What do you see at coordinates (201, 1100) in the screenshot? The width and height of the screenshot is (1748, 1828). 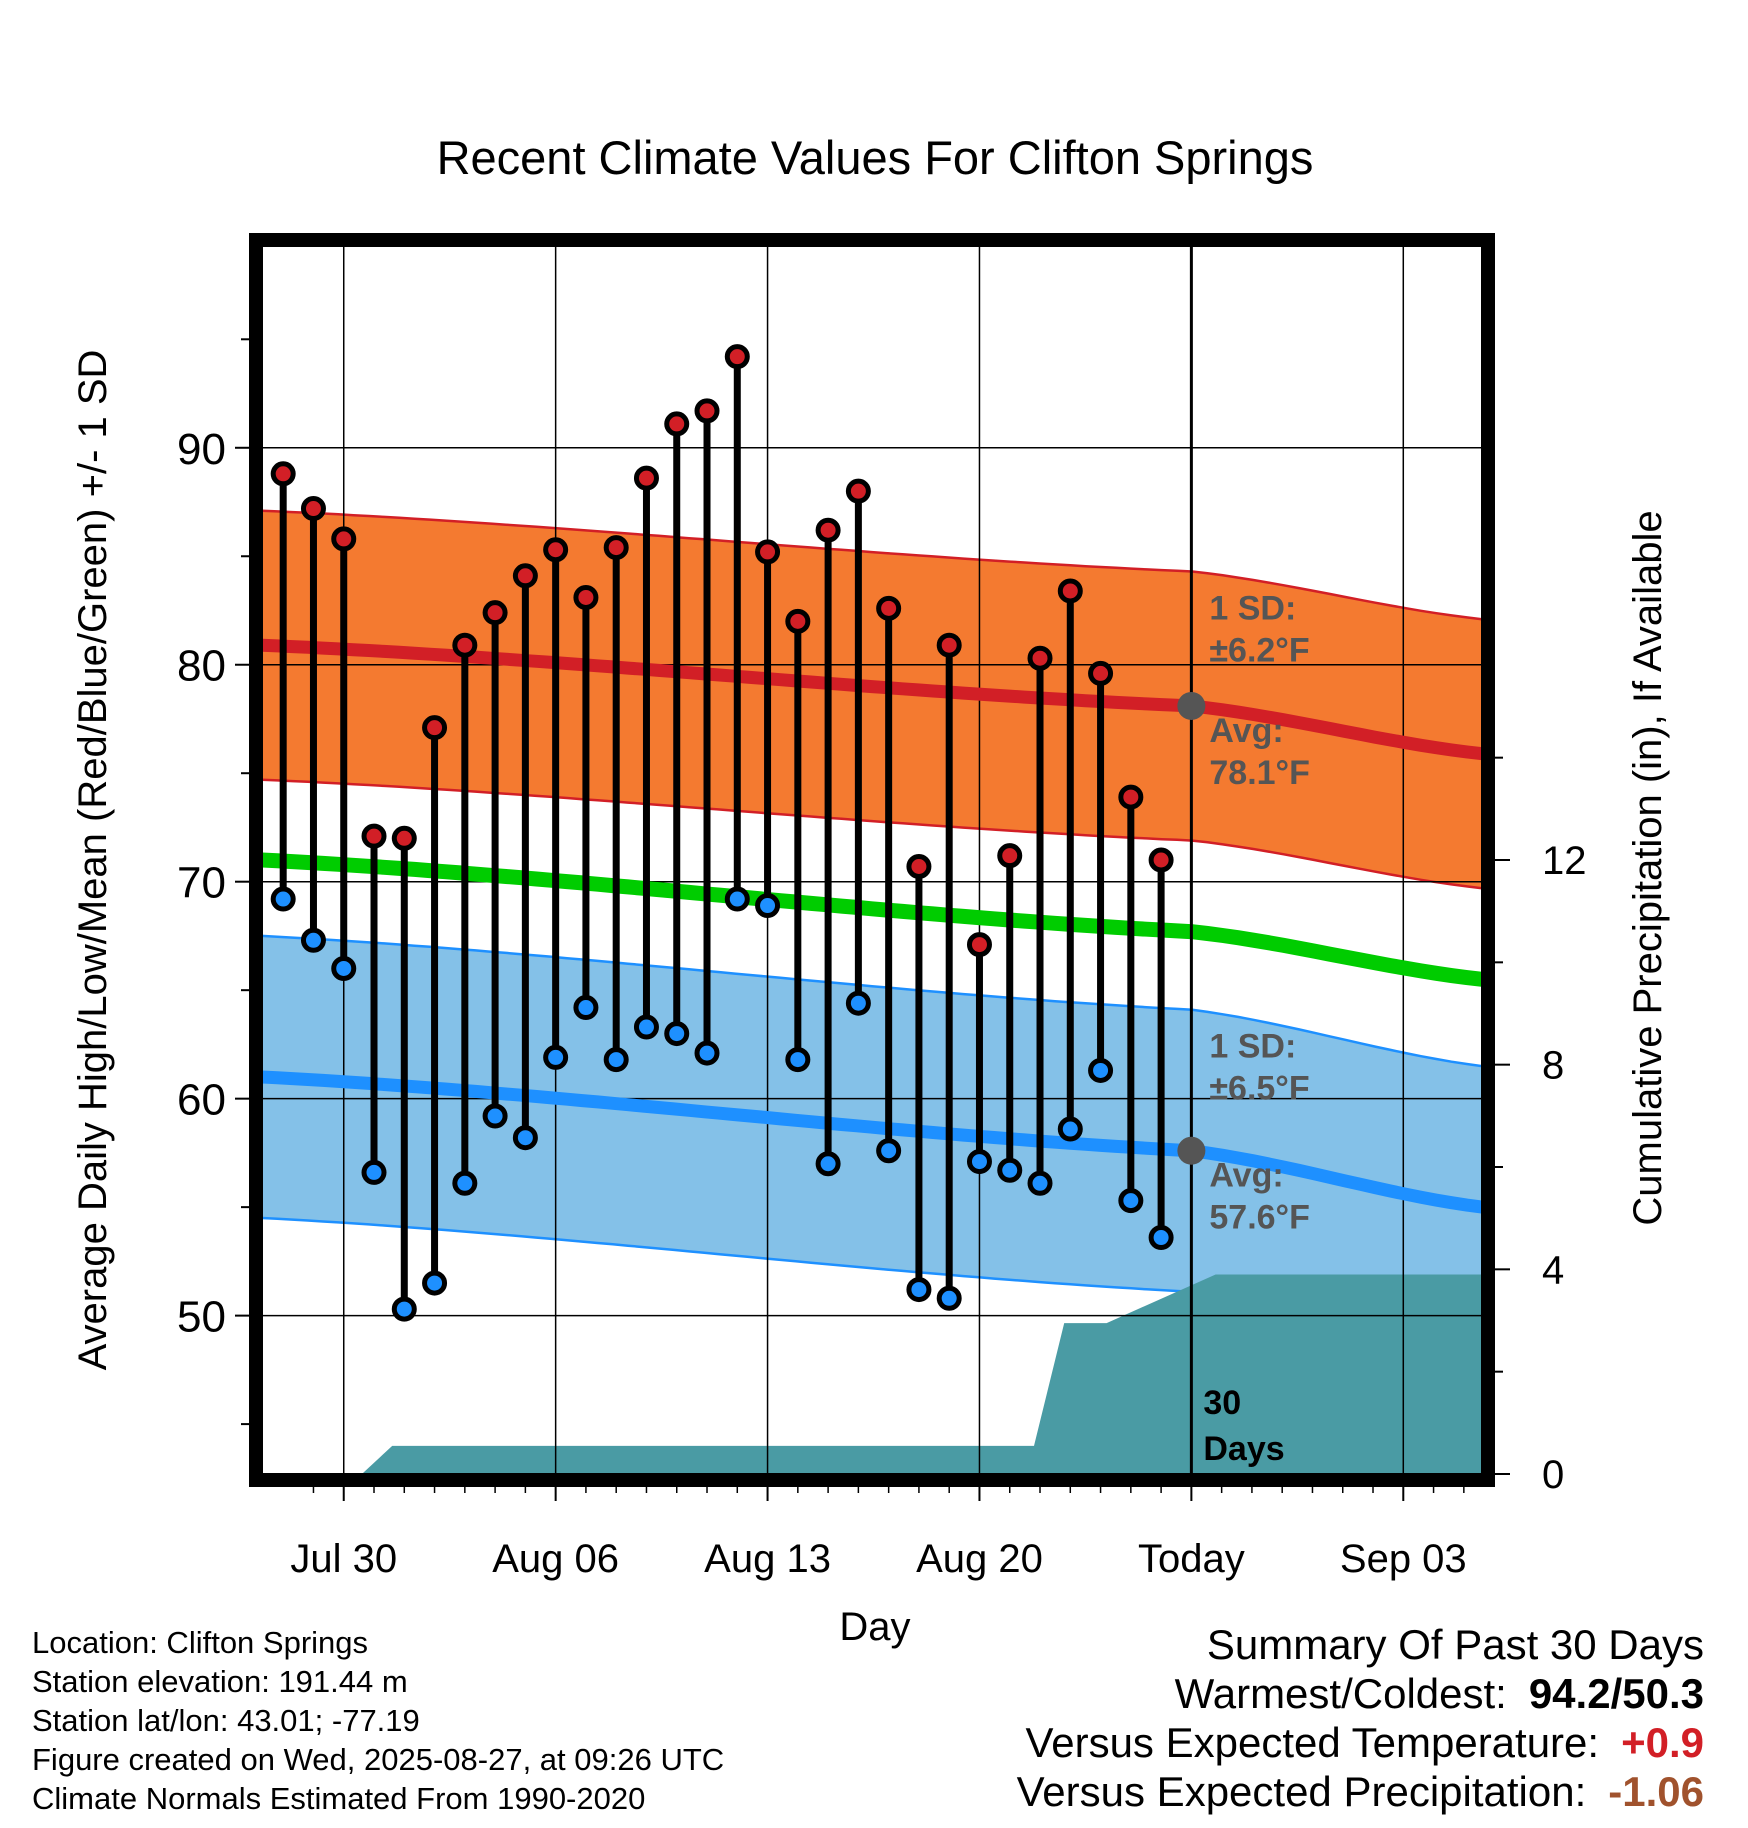 I see `y-tick-label: 60` at bounding box center [201, 1100].